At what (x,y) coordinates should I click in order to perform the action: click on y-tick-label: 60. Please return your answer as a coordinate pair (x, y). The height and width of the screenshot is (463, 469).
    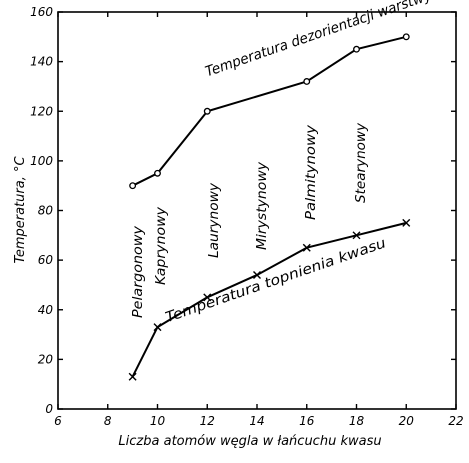
    Looking at the image, I should click on (46, 260).